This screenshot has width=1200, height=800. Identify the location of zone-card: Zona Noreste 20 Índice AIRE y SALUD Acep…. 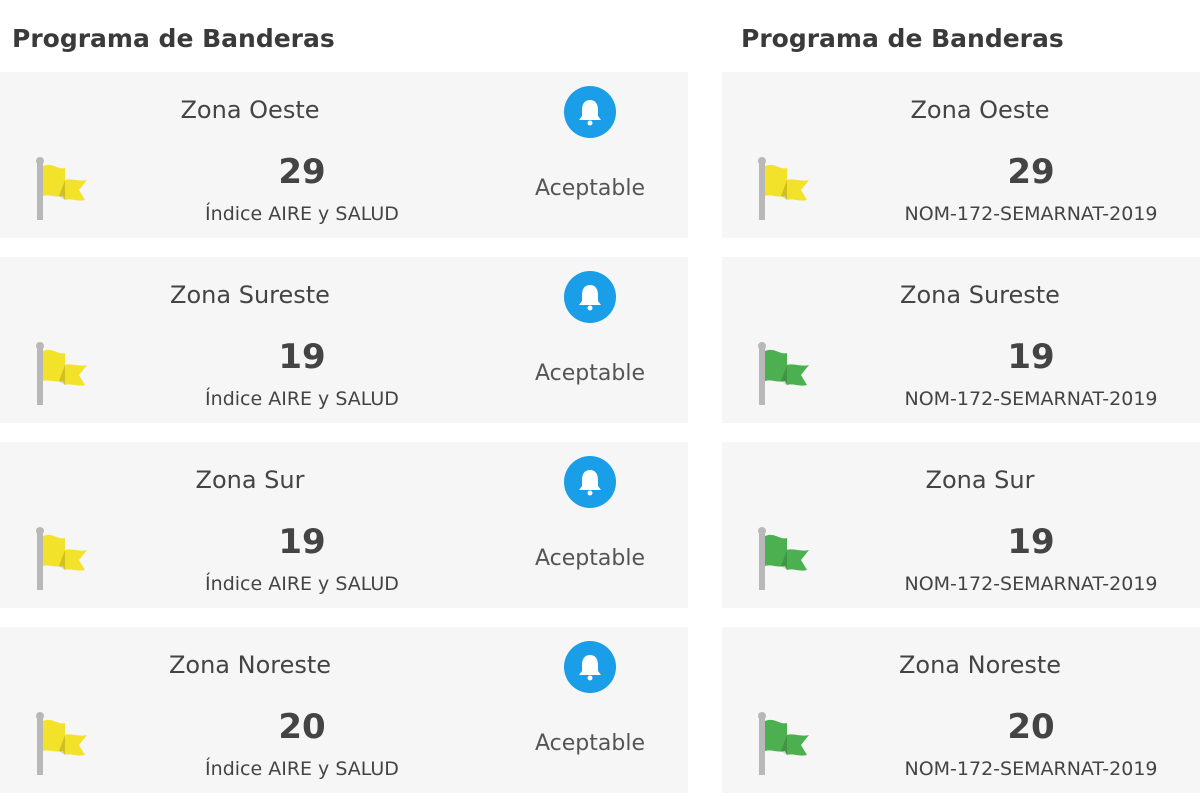
(344, 710).